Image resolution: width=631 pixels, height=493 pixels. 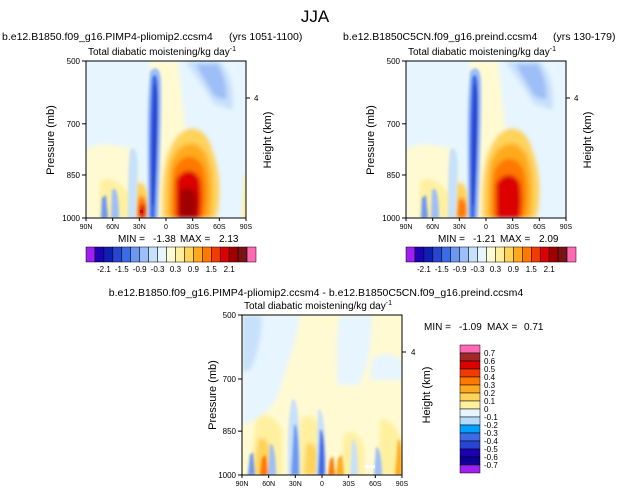 I want to click on panel-3-y2tick: 4, so click(x=413, y=352).